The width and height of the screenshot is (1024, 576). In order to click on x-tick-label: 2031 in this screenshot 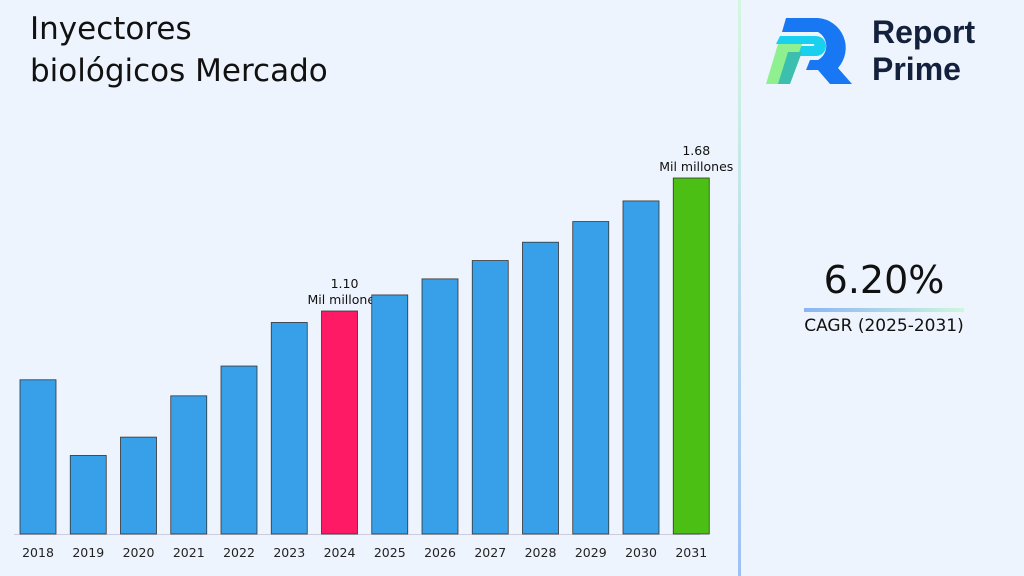, I will do `click(691, 552)`.